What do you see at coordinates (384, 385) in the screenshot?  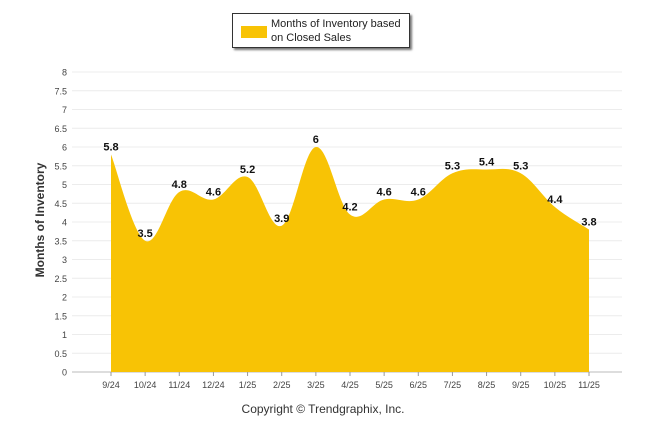 I see `x-tick-label: 5/25` at bounding box center [384, 385].